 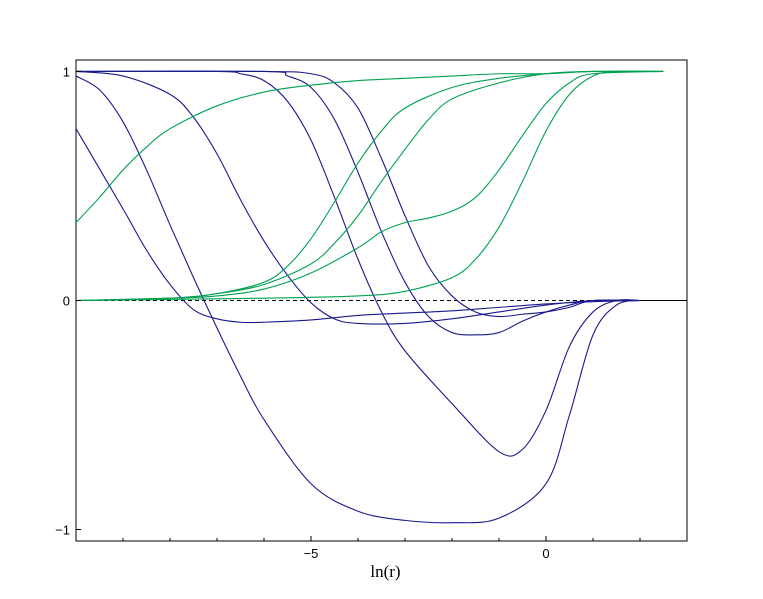 What do you see at coordinates (66, 71) in the screenshot?
I see `y-tick-label: 1` at bounding box center [66, 71].